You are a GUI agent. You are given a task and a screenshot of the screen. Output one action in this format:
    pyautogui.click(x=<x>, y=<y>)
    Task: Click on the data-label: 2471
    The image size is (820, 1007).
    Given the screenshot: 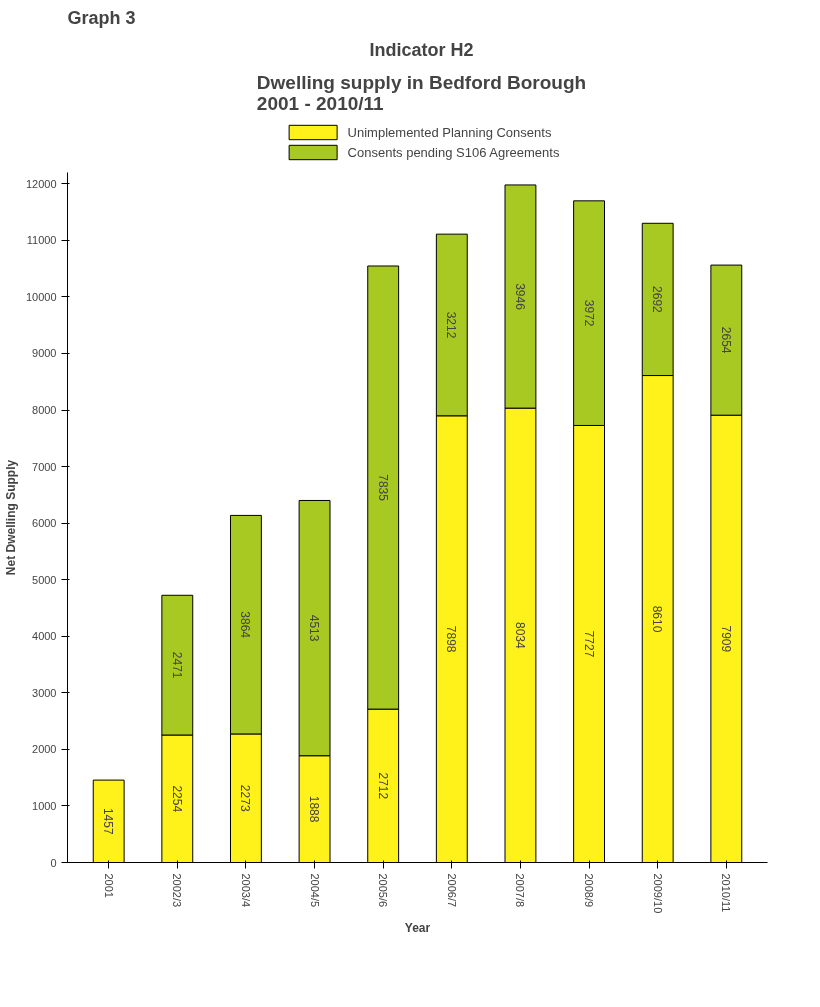 What is the action you would take?
    pyautogui.click(x=176, y=665)
    